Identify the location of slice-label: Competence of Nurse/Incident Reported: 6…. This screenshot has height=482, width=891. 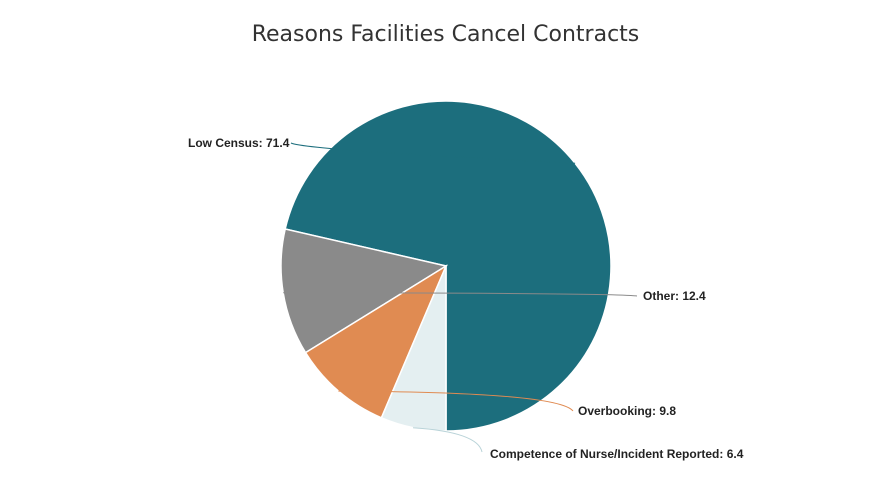
(617, 454).